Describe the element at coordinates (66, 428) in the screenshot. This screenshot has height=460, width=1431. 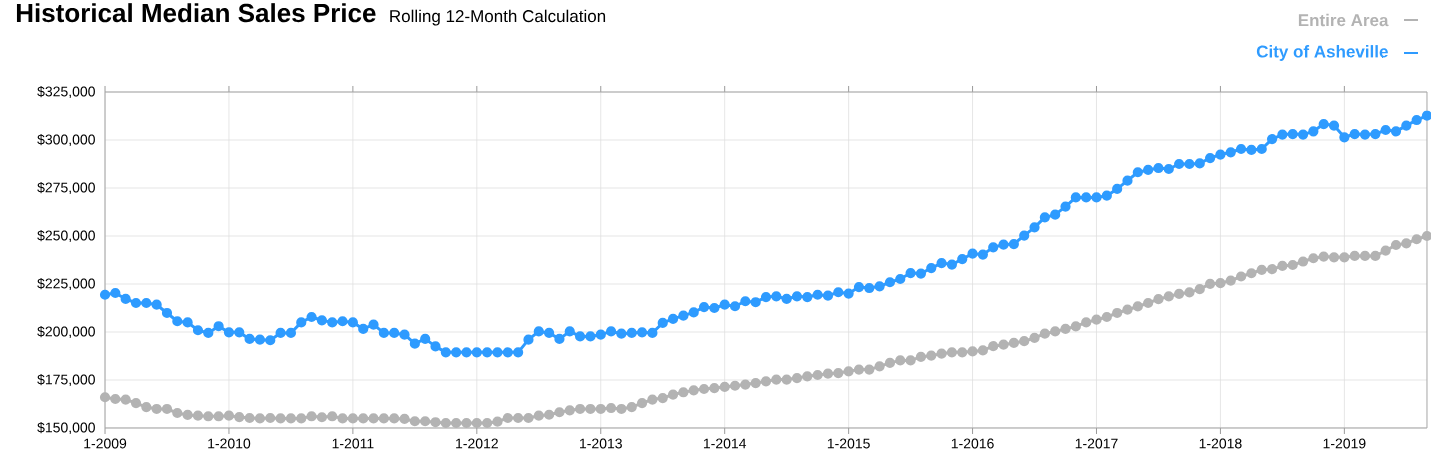
I see `y-tick-label: $150,000` at that location.